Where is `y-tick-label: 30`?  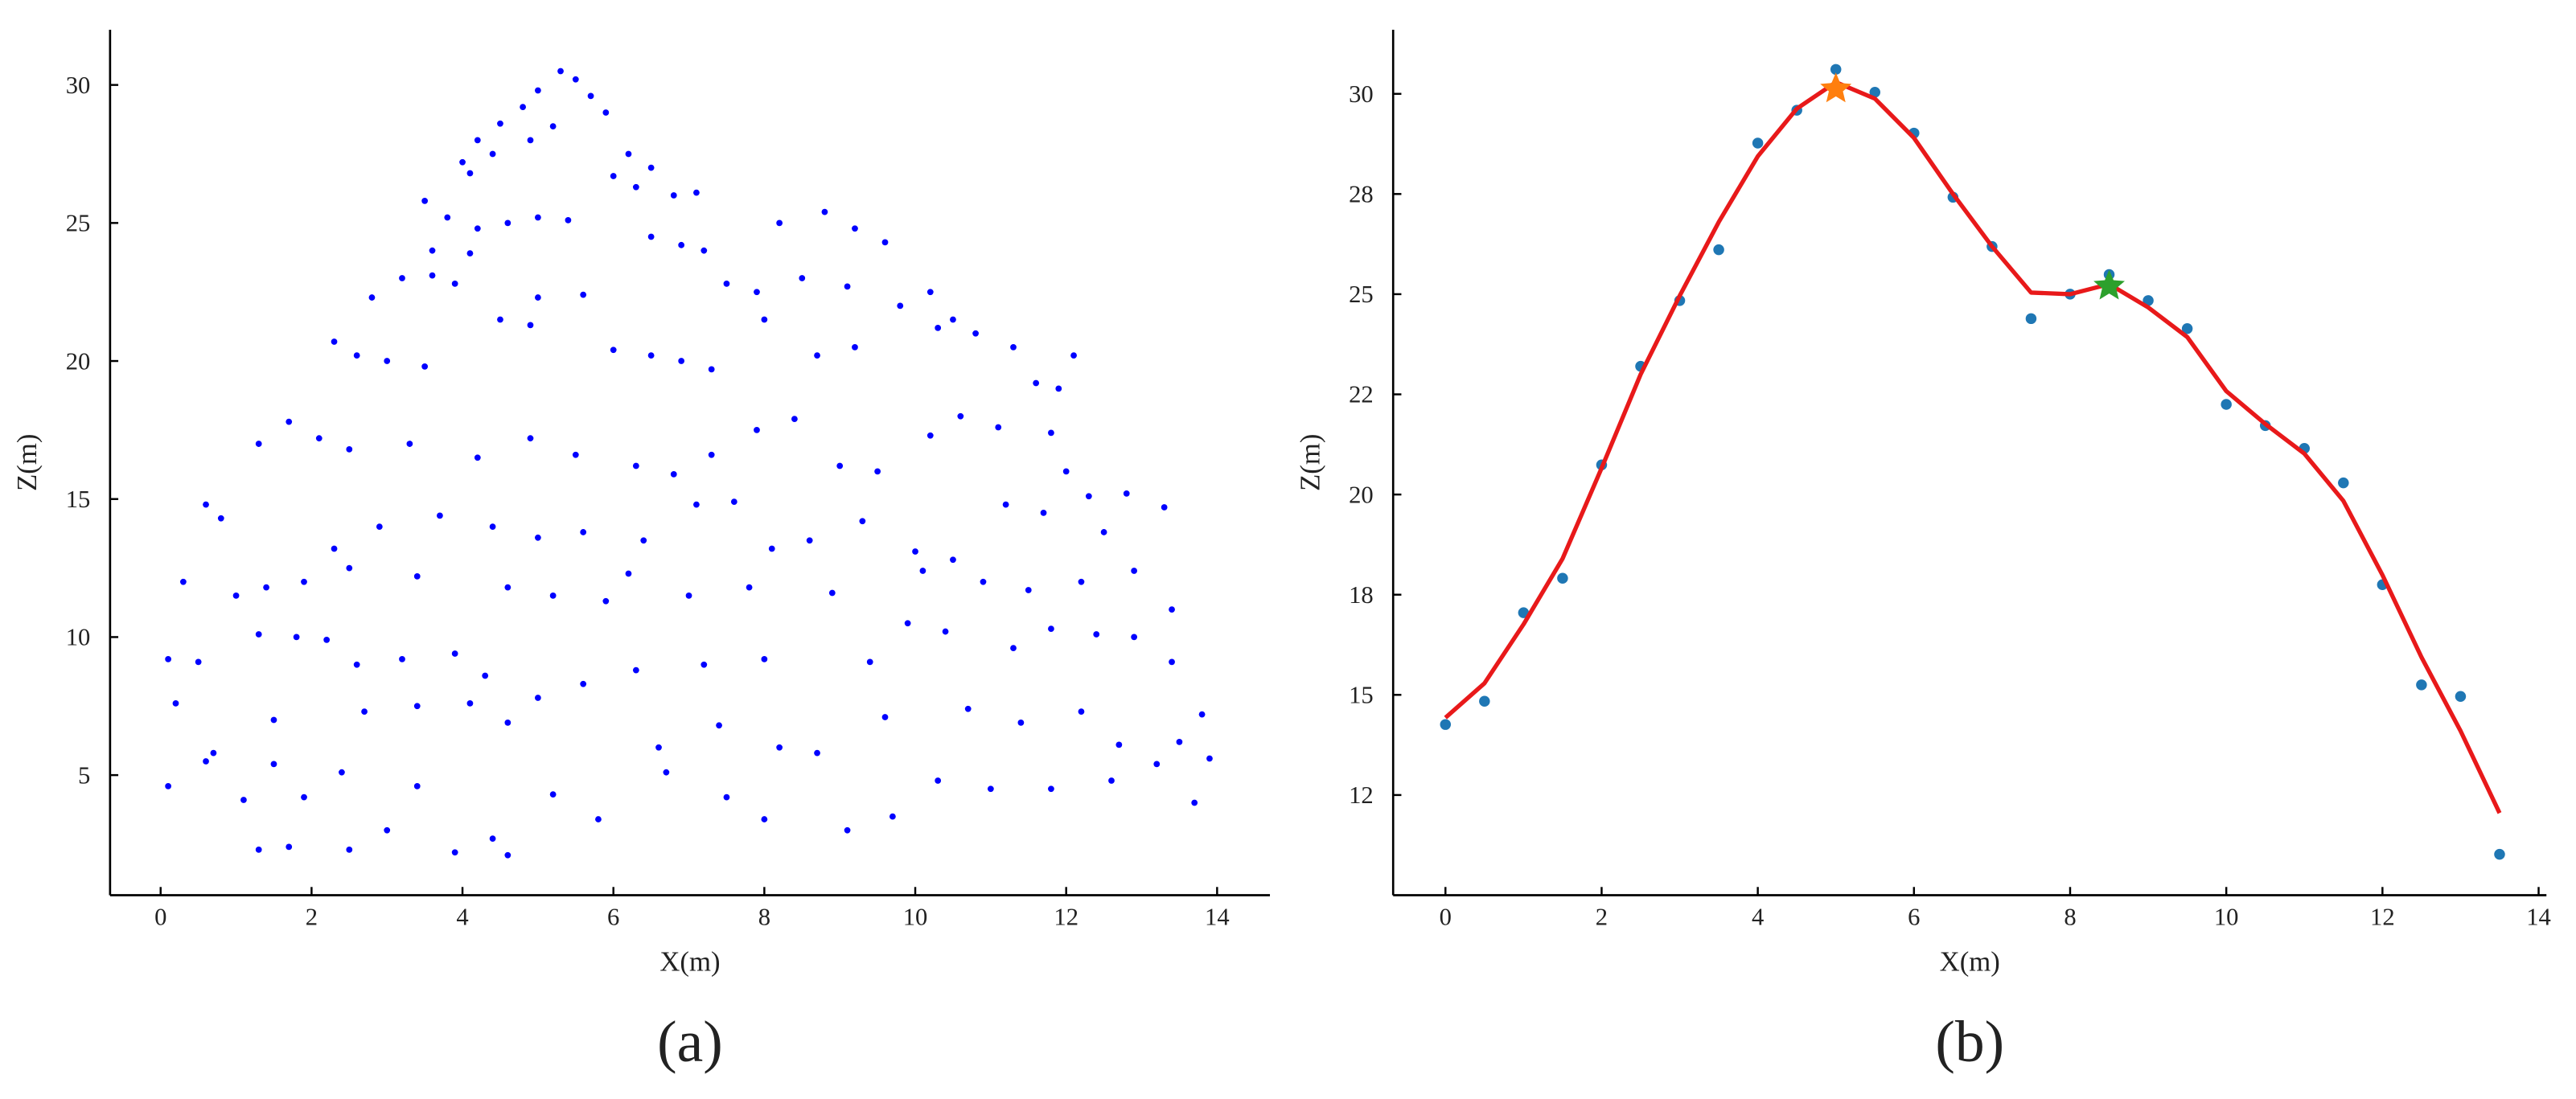 y-tick-label: 30 is located at coordinates (78, 85).